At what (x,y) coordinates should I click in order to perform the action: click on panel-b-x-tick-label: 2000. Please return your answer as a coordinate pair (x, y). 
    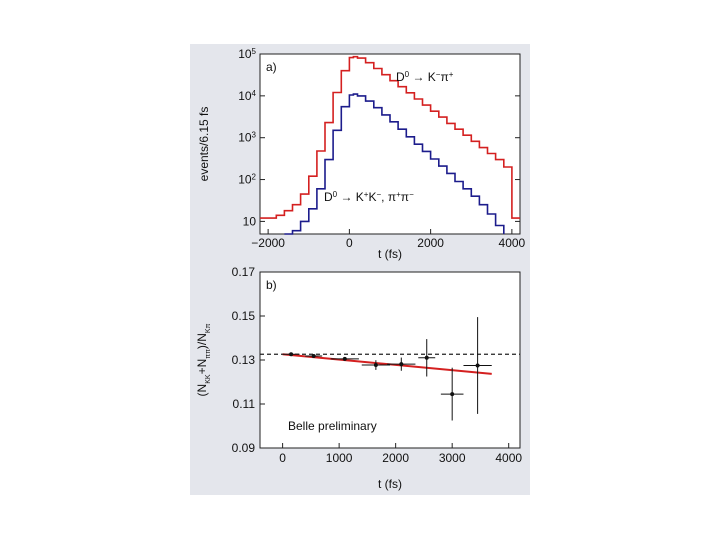
    Looking at the image, I should click on (395, 458).